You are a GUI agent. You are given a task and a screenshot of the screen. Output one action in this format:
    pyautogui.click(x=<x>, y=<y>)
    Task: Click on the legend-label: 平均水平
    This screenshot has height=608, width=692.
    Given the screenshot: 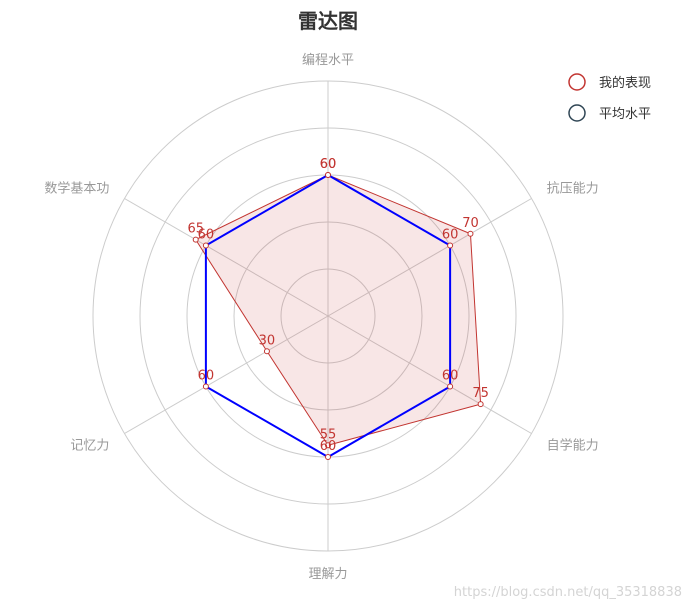 What is the action you would take?
    pyautogui.click(x=625, y=114)
    